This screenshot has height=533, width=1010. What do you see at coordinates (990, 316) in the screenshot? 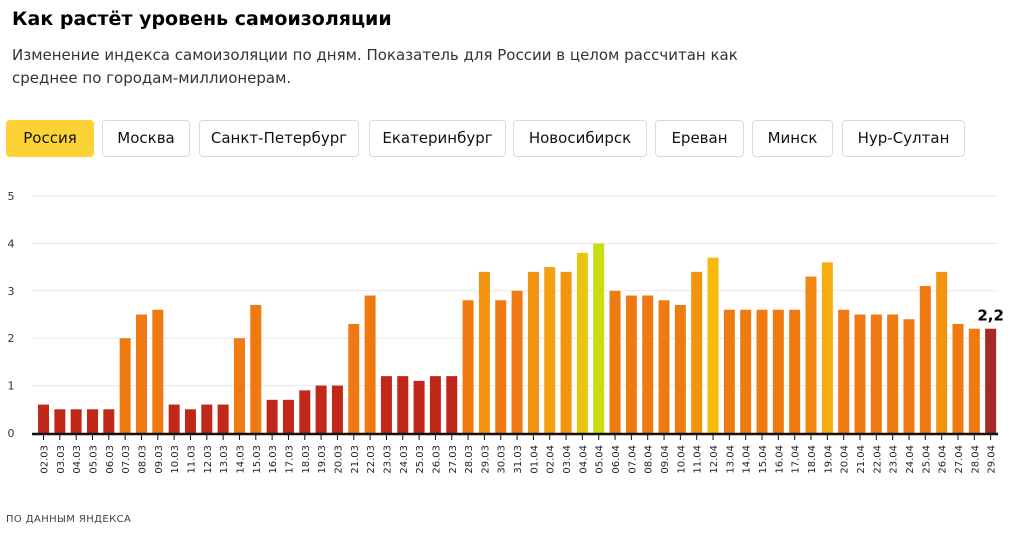
I see `value-annotation: 2,2` at bounding box center [990, 316].